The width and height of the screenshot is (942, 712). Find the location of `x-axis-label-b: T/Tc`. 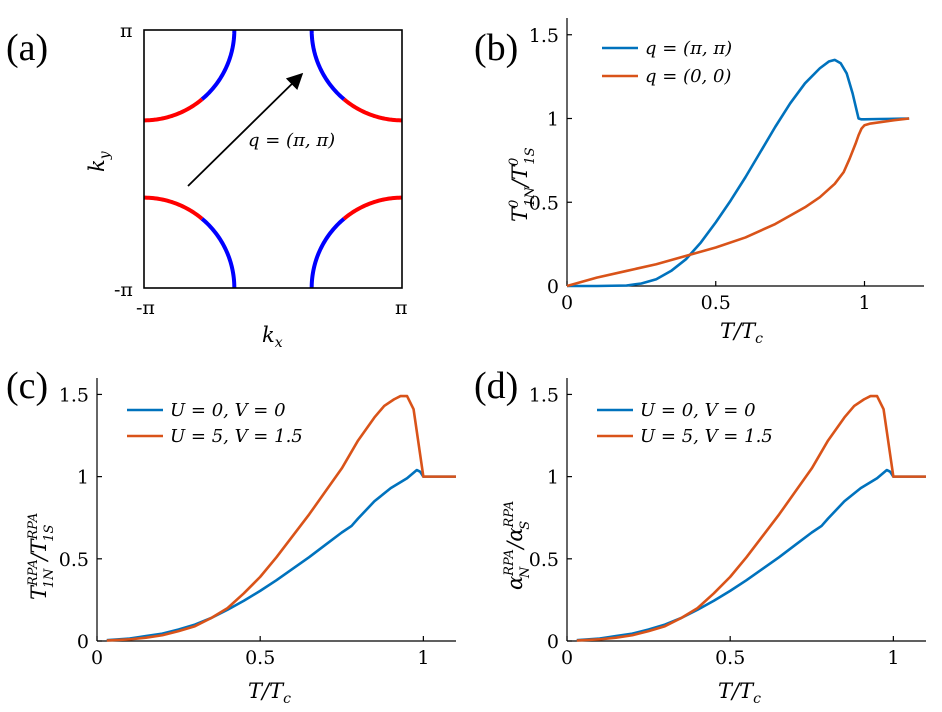

x-axis-label-b: T/Tc is located at coordinates (741, 333).